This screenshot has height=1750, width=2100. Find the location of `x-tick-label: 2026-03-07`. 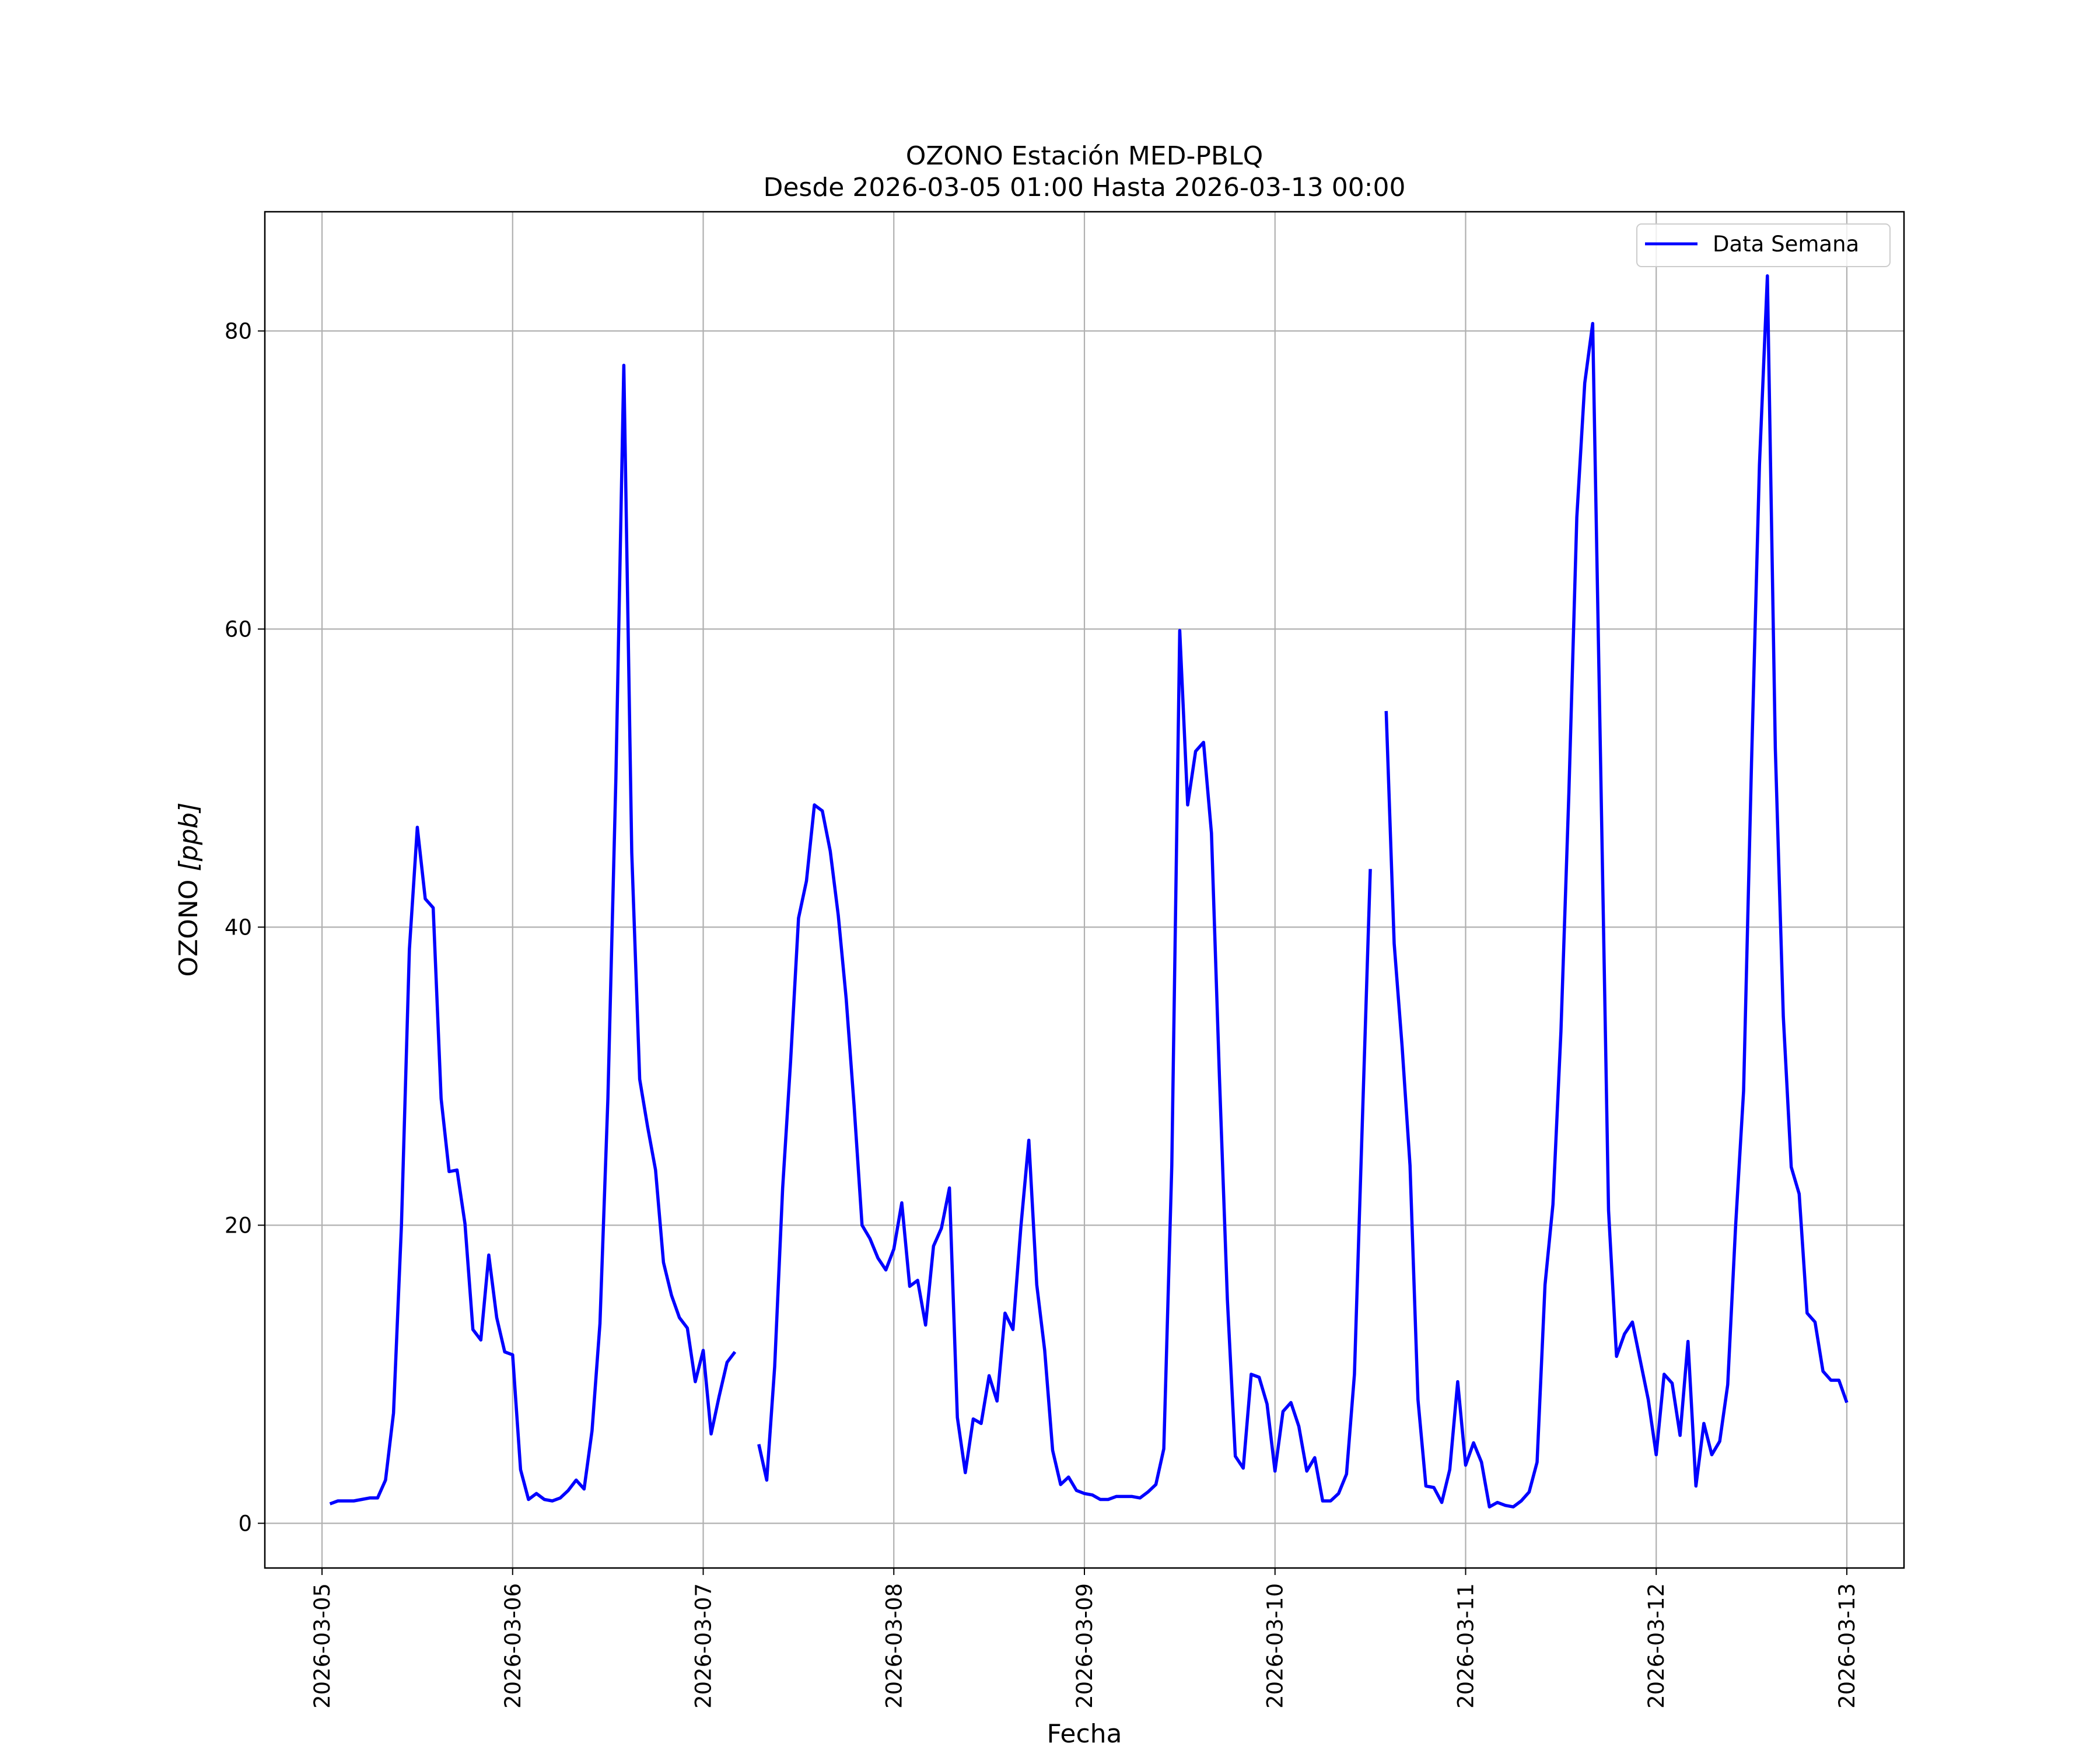

x-tick-label: 2026-03-07 is located at coordinates (703, 1646).